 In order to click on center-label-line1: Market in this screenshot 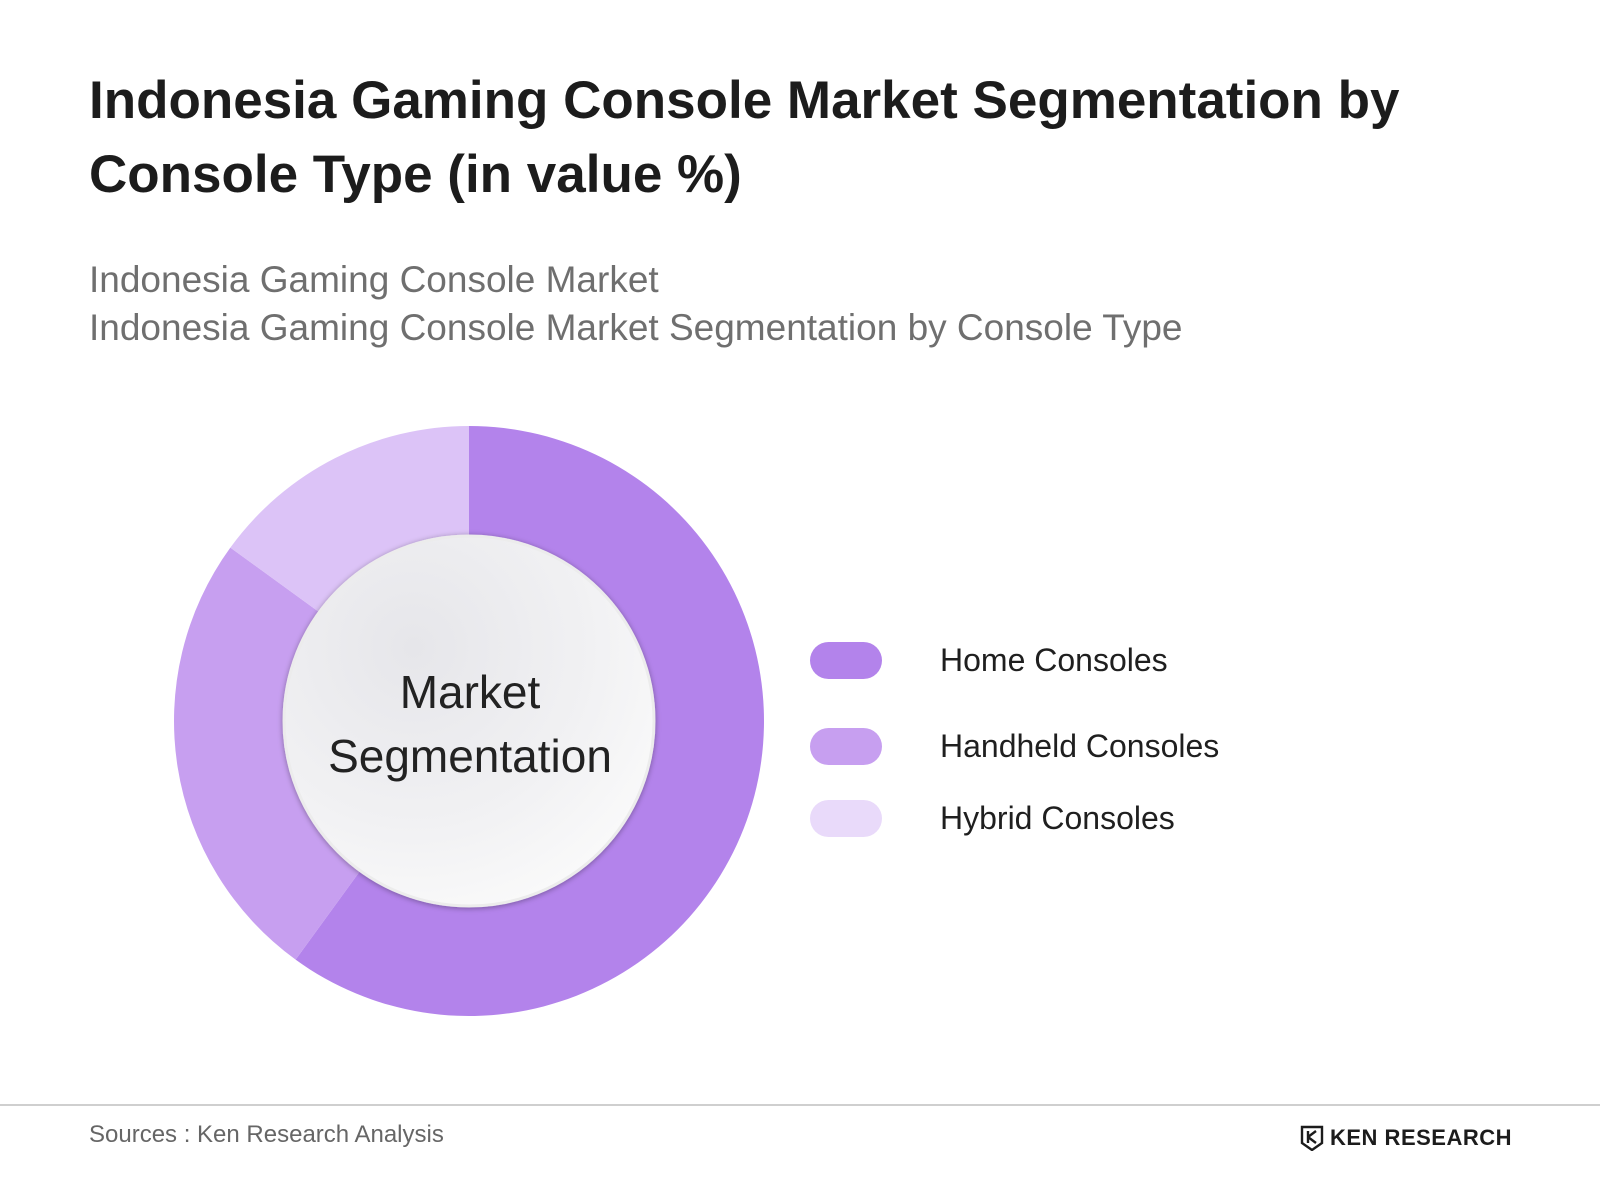, I will do `click(470, 692)`.